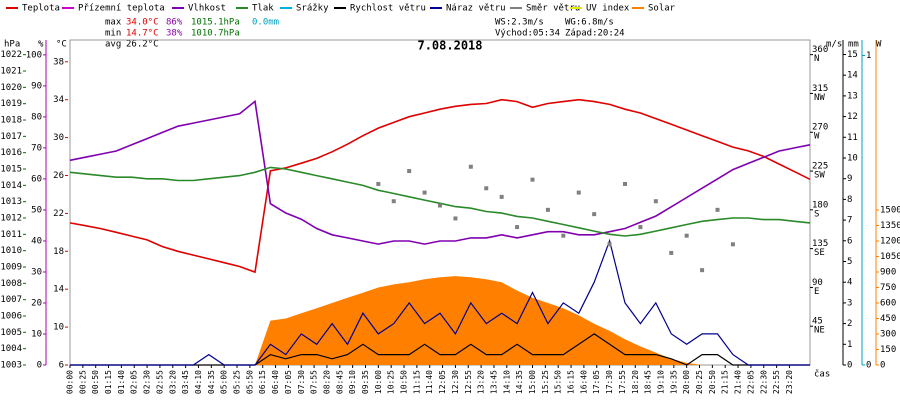 This screenshot has width=900, height=400. What do you see at coordinates (849, 262) in the screenshot?
I see `y-tick-label: 5` at bounding box center [849, 262].